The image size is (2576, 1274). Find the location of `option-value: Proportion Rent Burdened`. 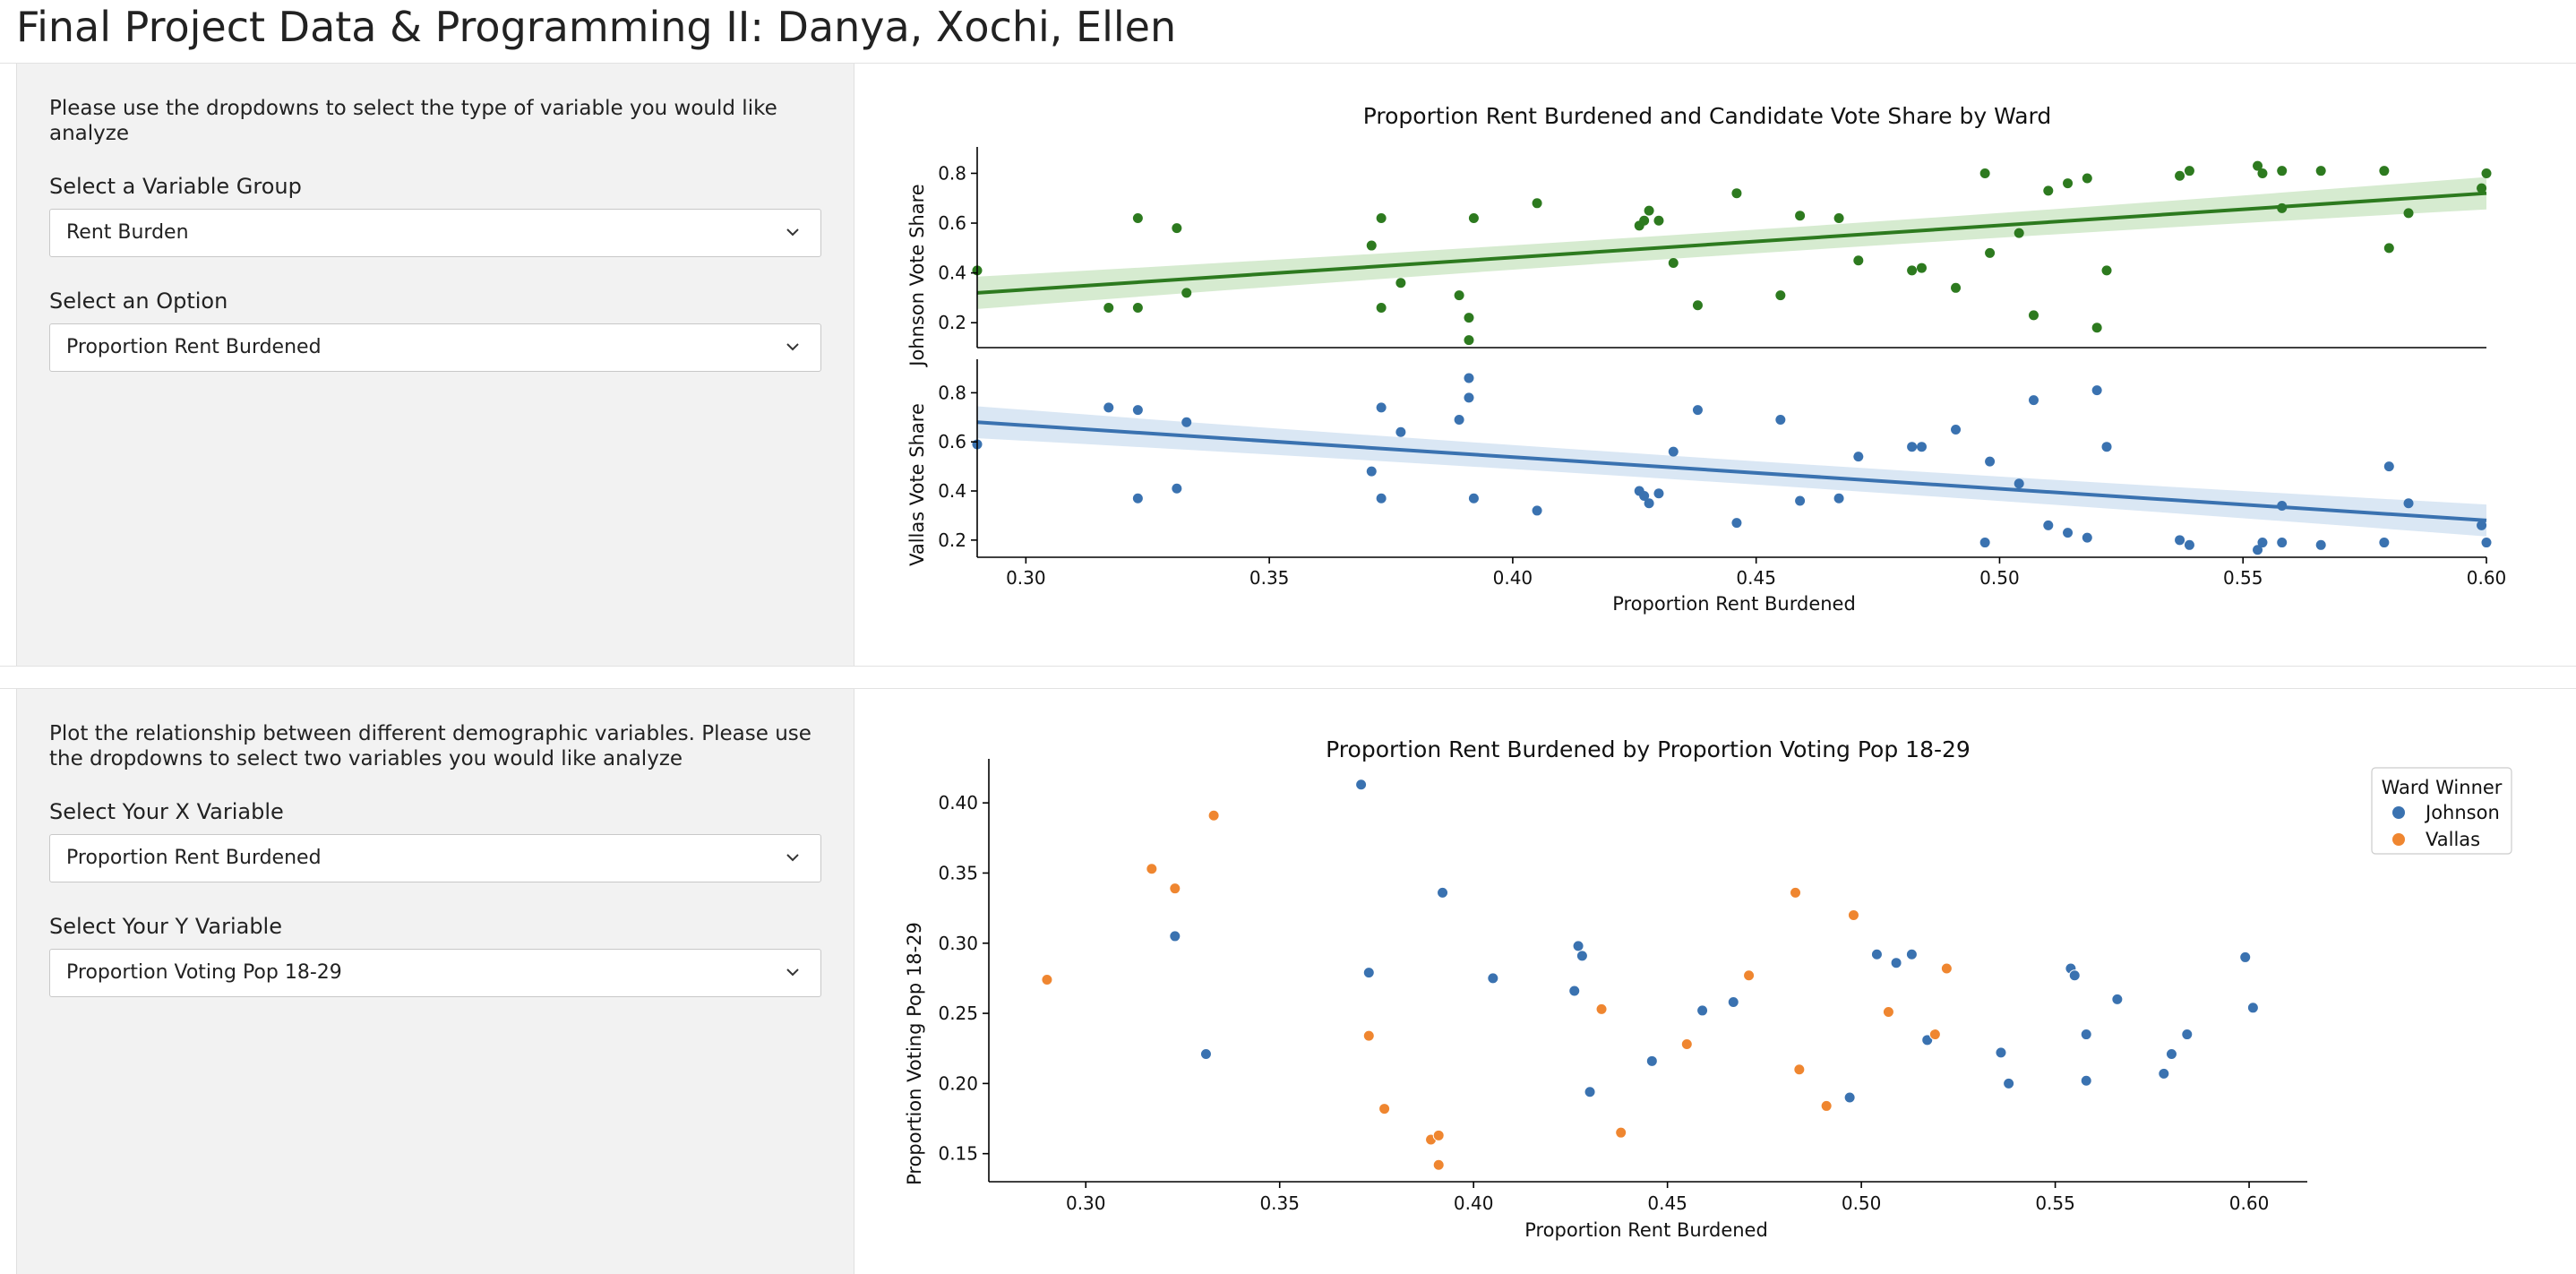

option-value: Proportion Rent Burdened is located at coordinates (194, 347).